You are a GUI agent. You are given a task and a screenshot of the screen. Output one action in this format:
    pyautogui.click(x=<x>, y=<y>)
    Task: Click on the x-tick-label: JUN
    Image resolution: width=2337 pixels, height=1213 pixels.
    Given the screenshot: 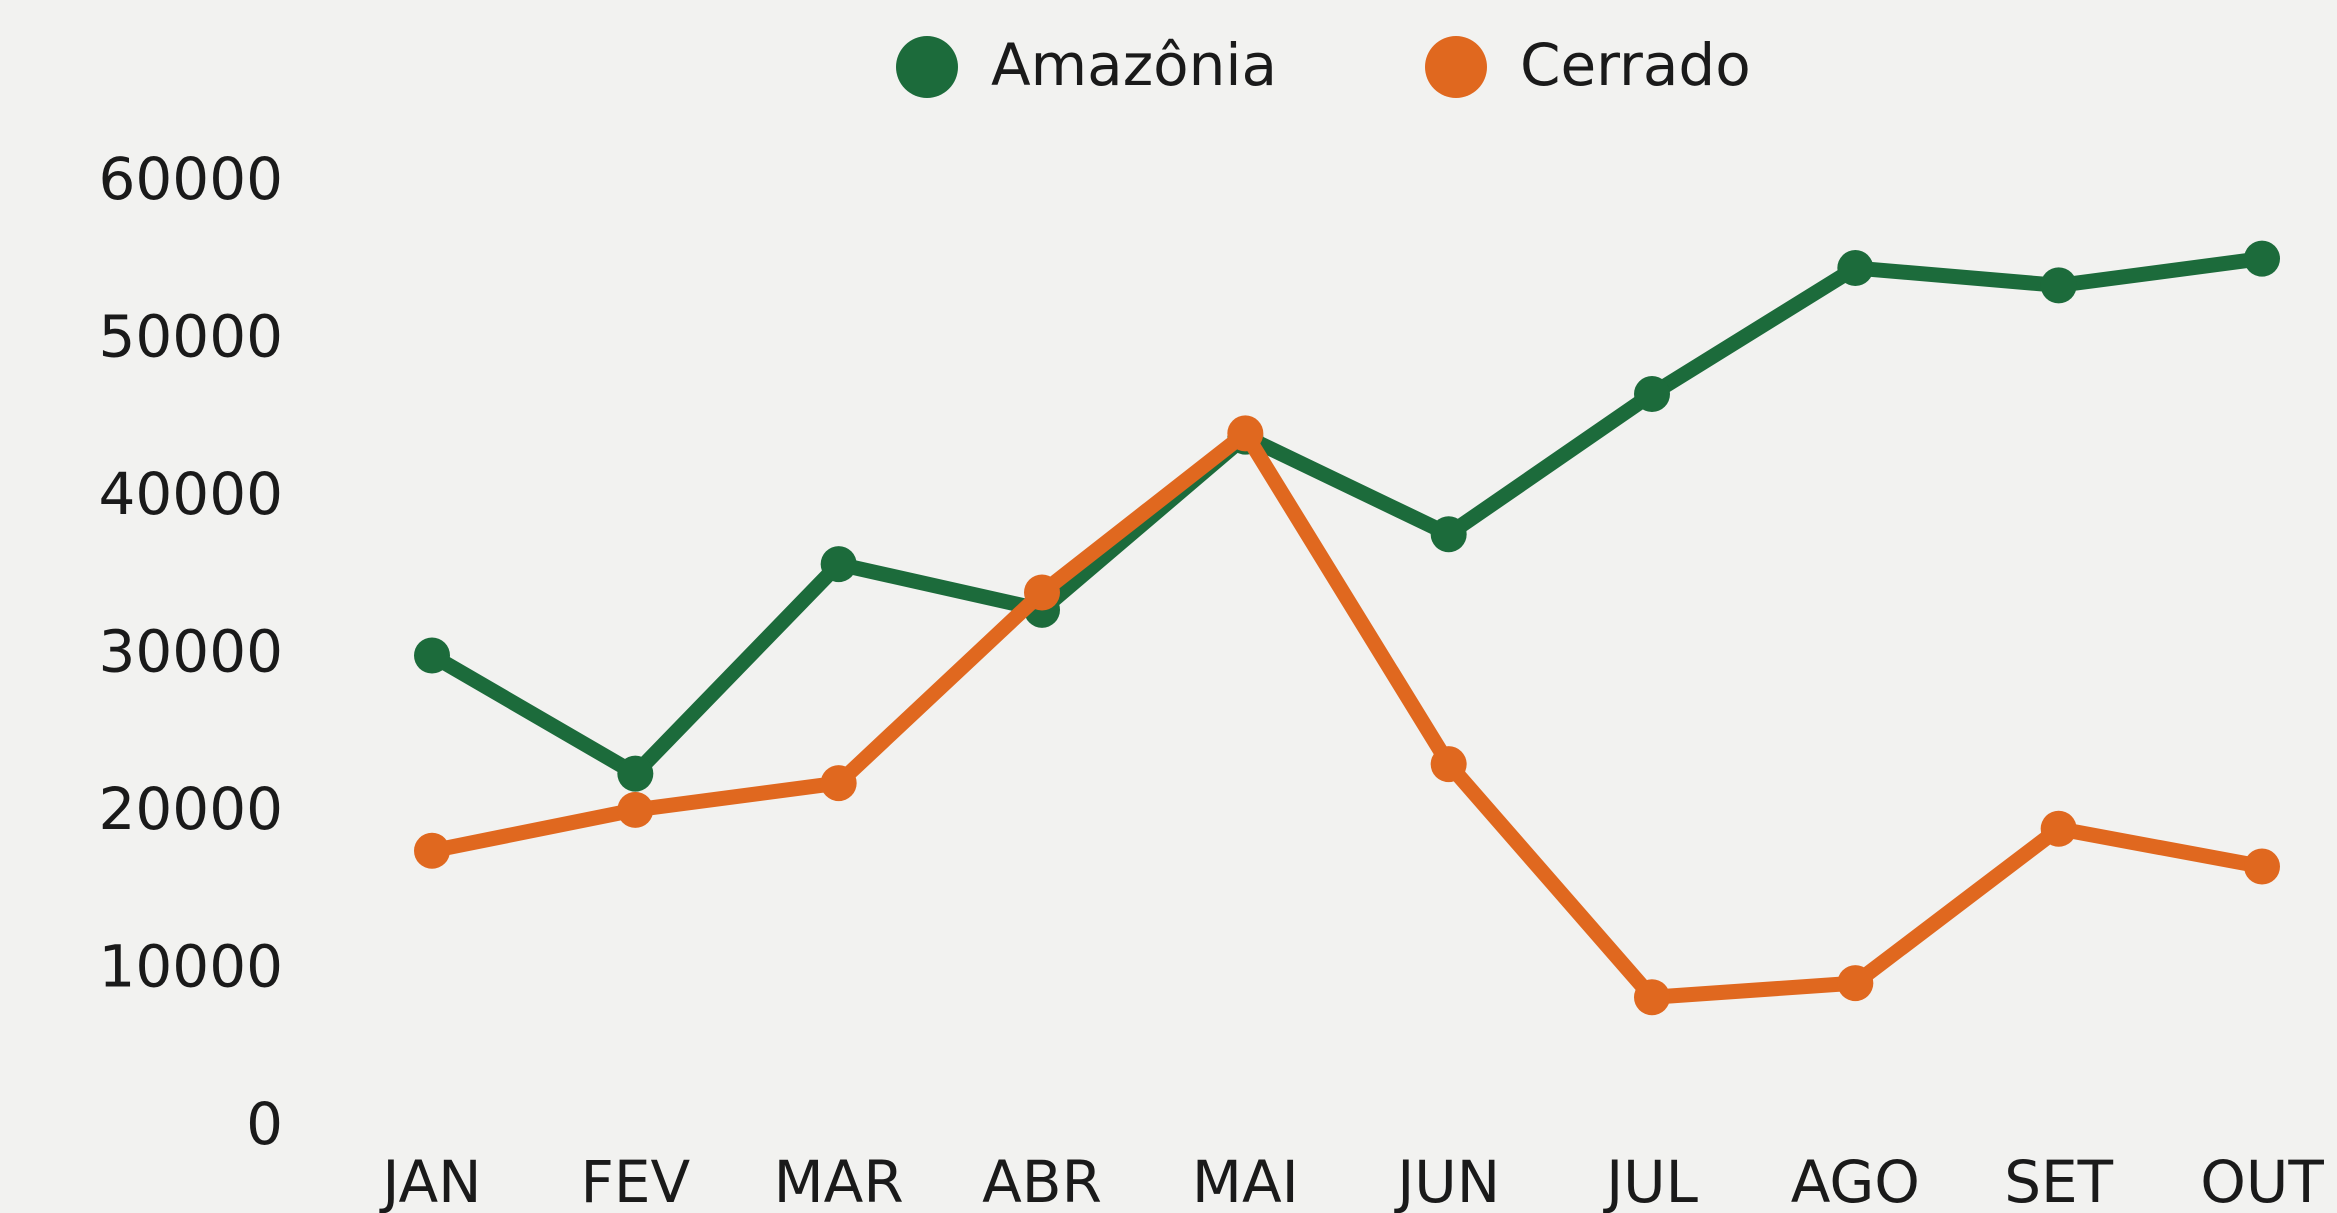 What is the action you would take?
    pyautogui.click(x=1447, y=1180)
    